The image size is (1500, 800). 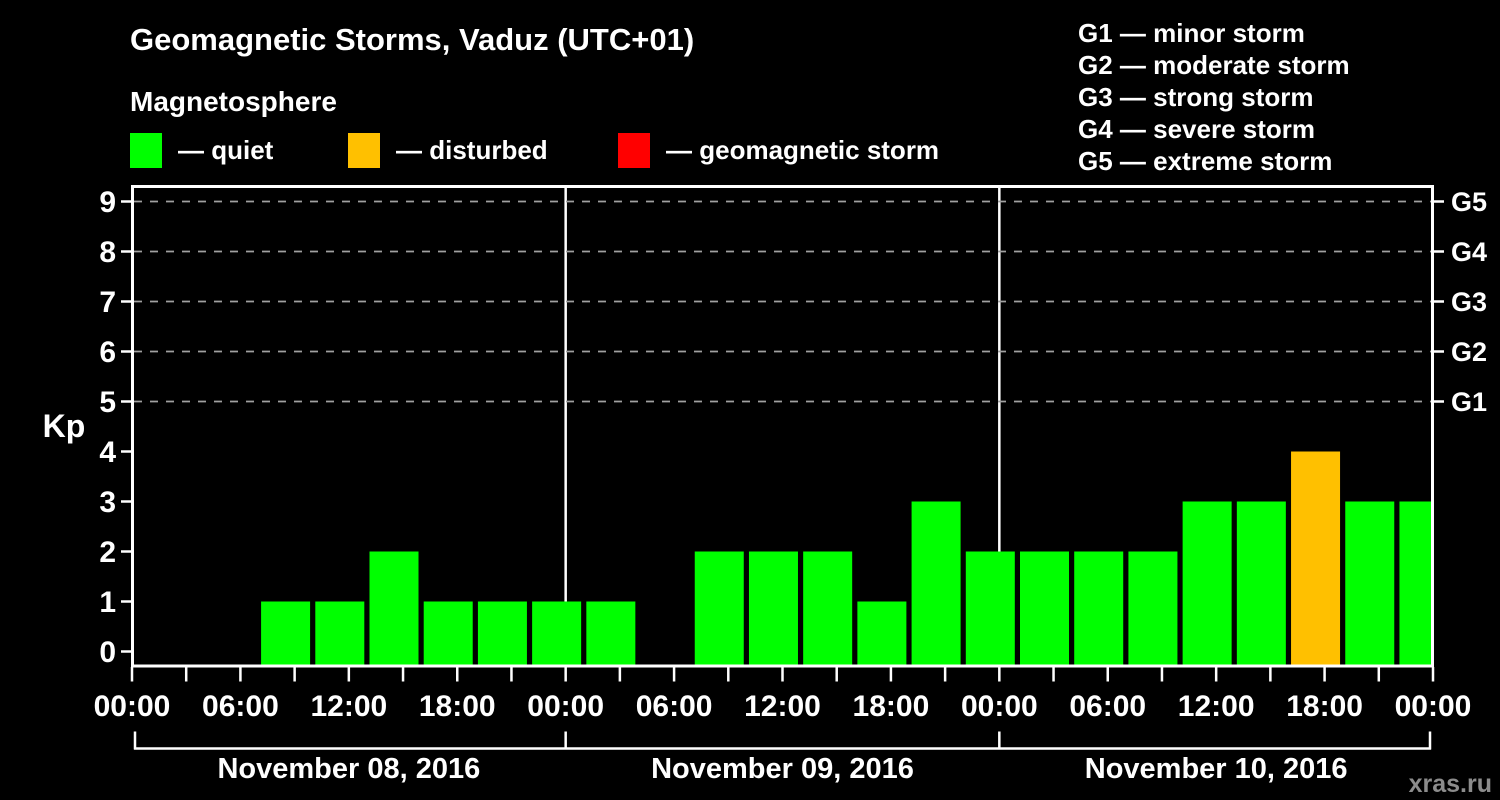 What do you see at coordinates (412, 39) in the screenshot?
I see `chart-title: Geomagnetic Storms, Vaduz (UTC+01)` at bounding box center [412, 39].